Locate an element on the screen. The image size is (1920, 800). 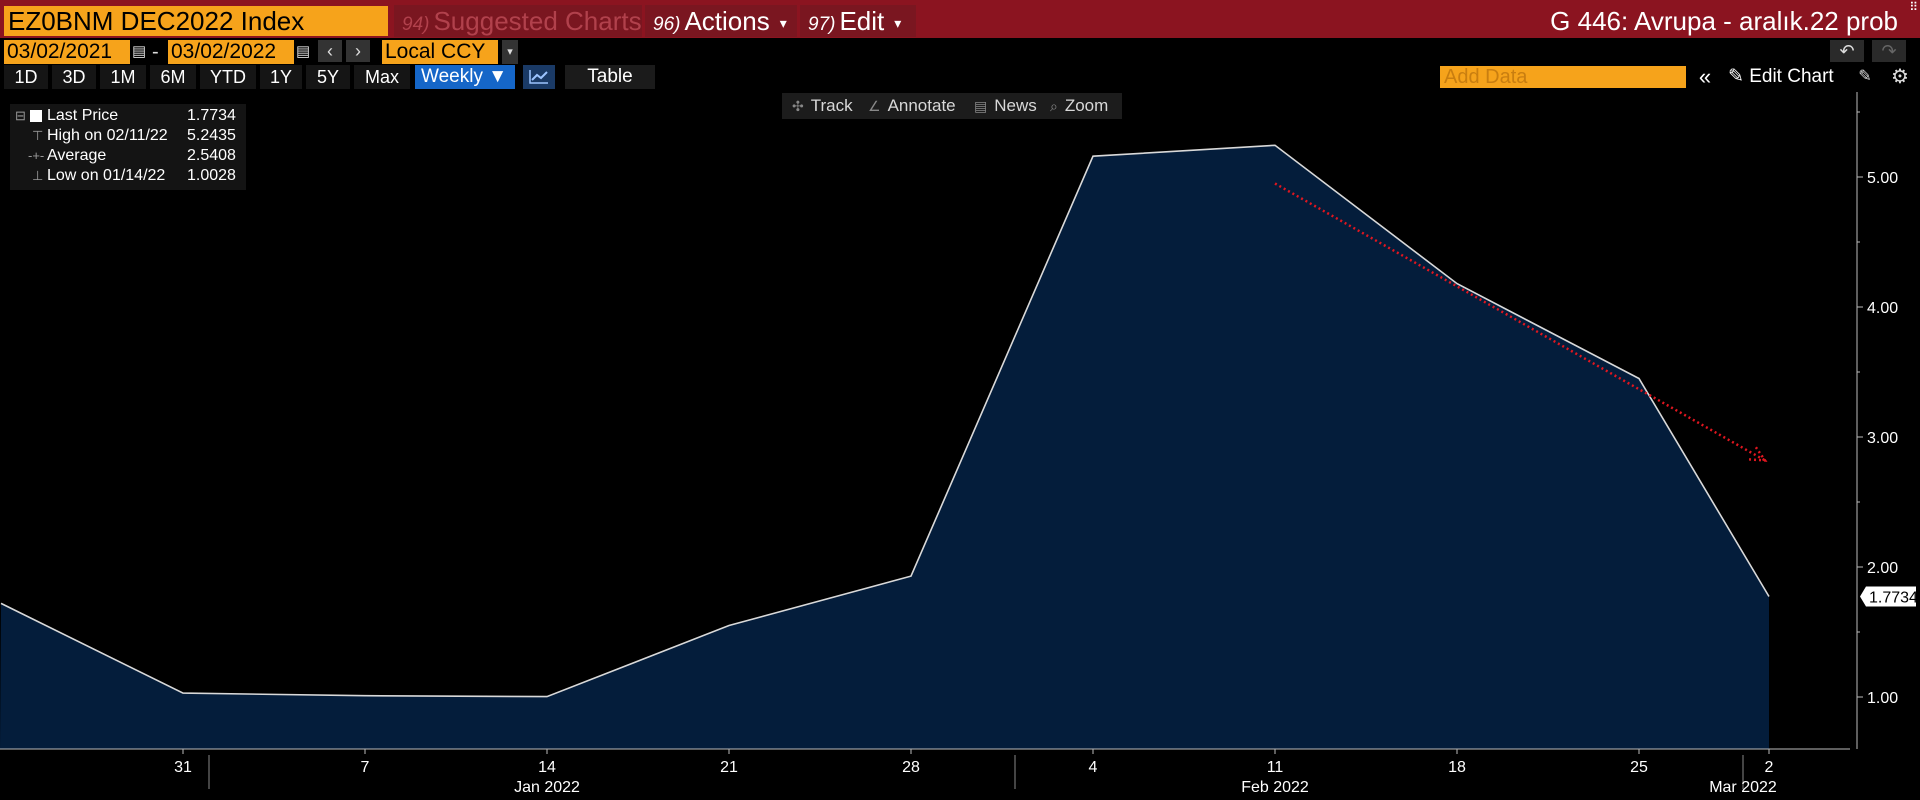
y-tick-label: 3.00 is located at coordinates (1882, 438).